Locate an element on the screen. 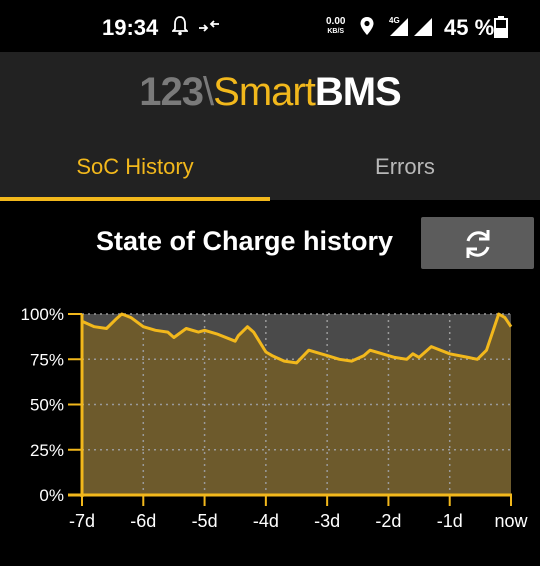 The image size is (540, 566). logo-number: 123 is located at coordinates (171, 92).